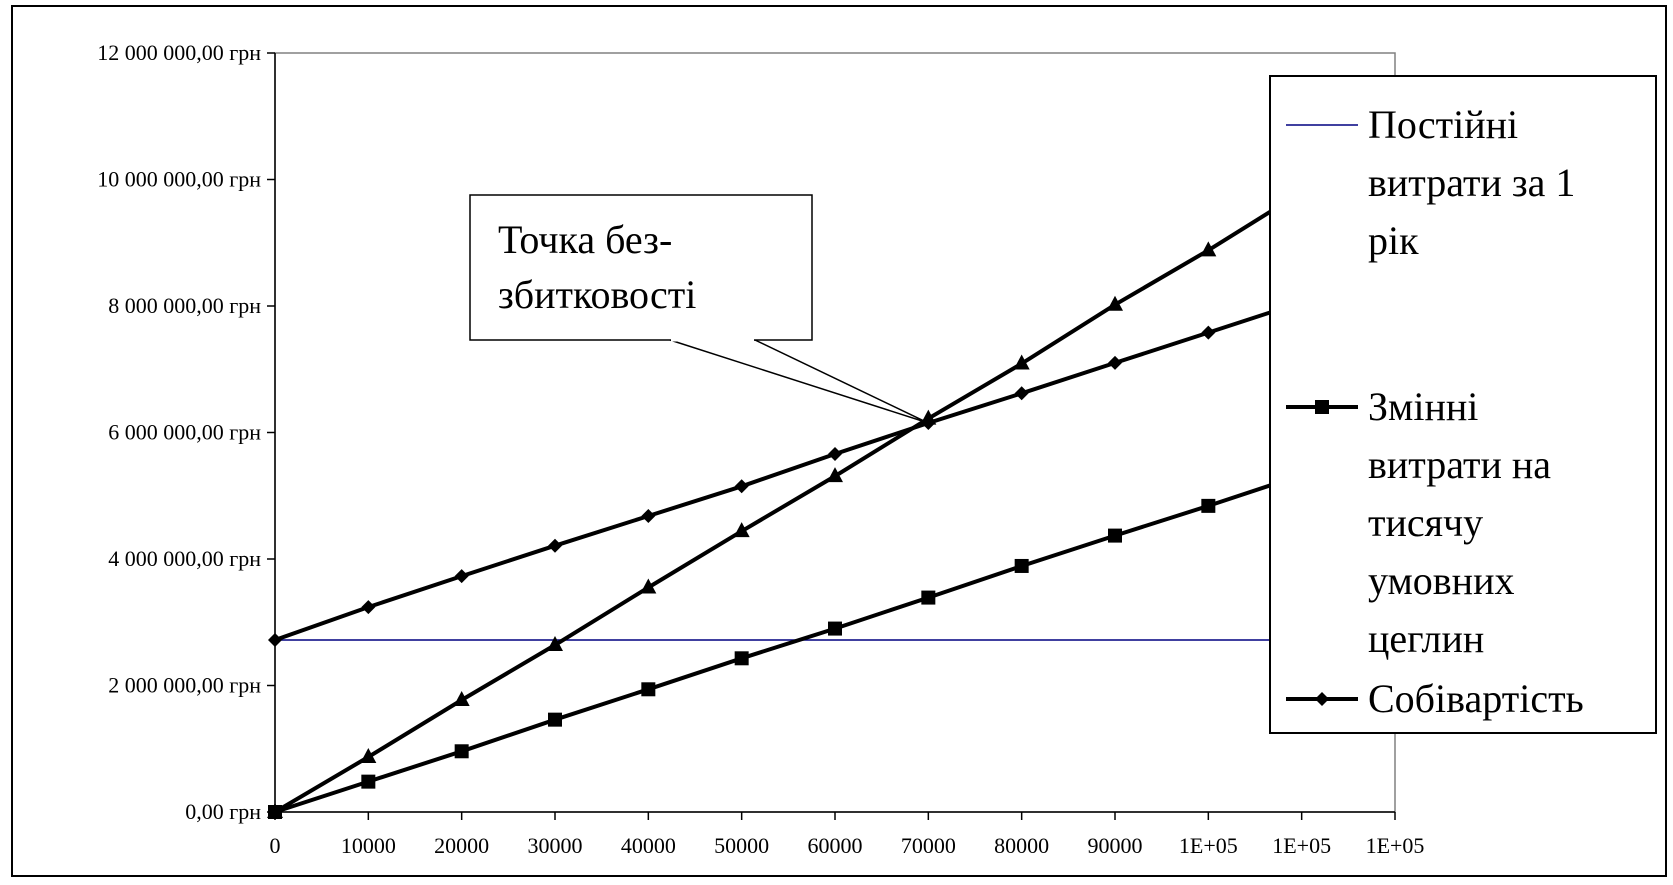 The image size is (1673, 885). I want to click on x-tick-label: 70000, so click(928, 845).